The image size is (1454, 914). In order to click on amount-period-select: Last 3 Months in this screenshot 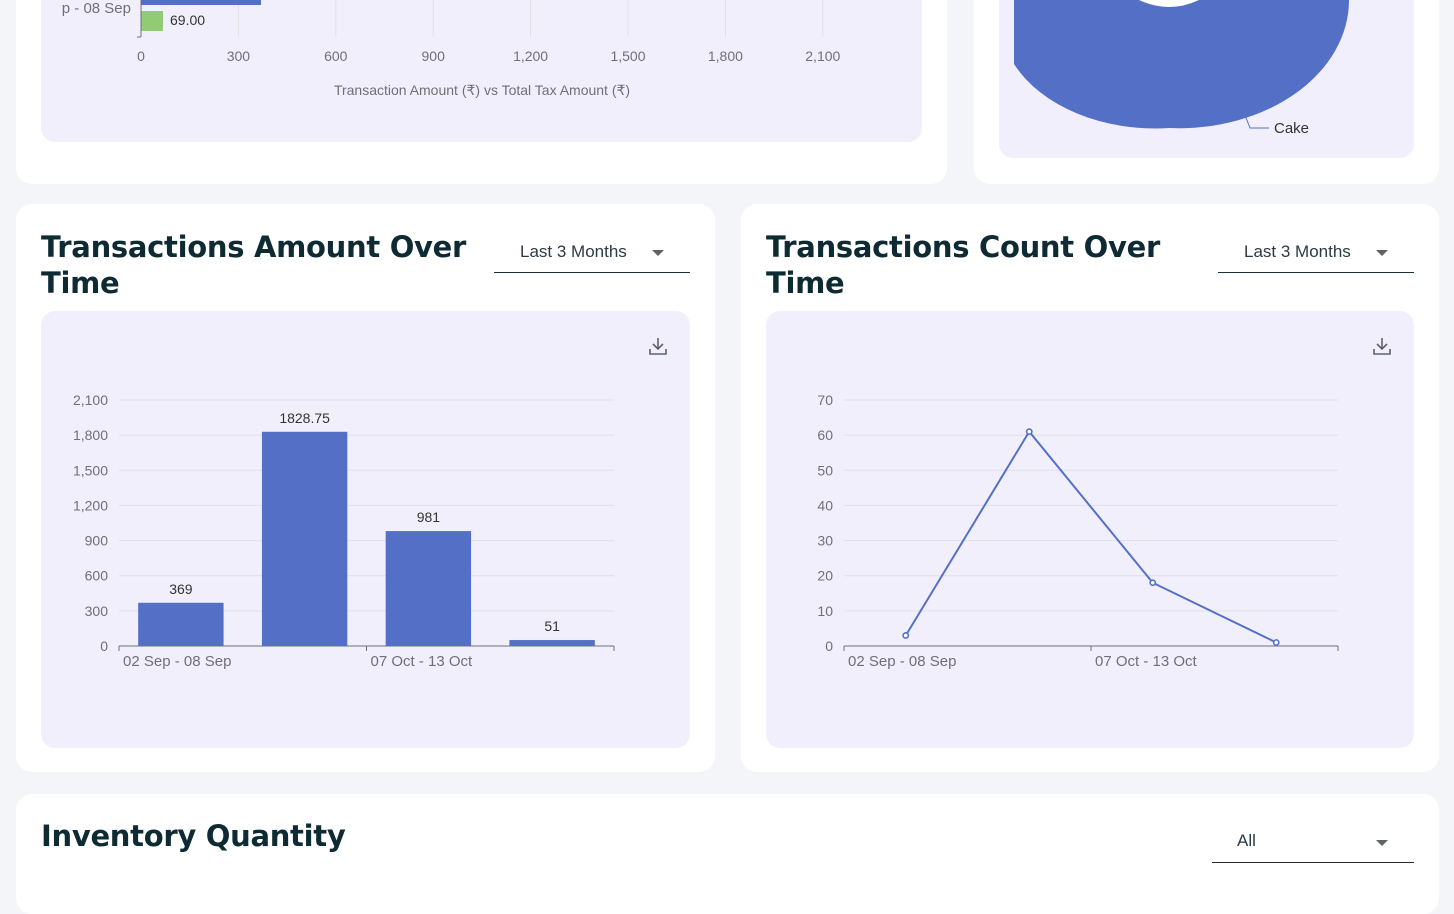, I will do `click(592, 252)`.